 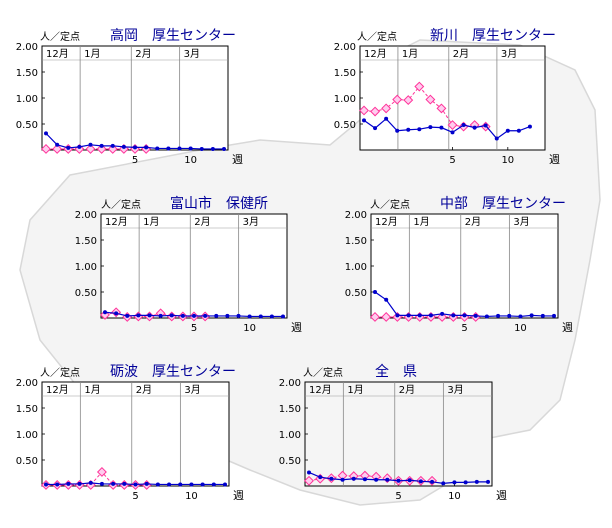 I want to click on x-tick-label: 10, so click(x=507, y=160).